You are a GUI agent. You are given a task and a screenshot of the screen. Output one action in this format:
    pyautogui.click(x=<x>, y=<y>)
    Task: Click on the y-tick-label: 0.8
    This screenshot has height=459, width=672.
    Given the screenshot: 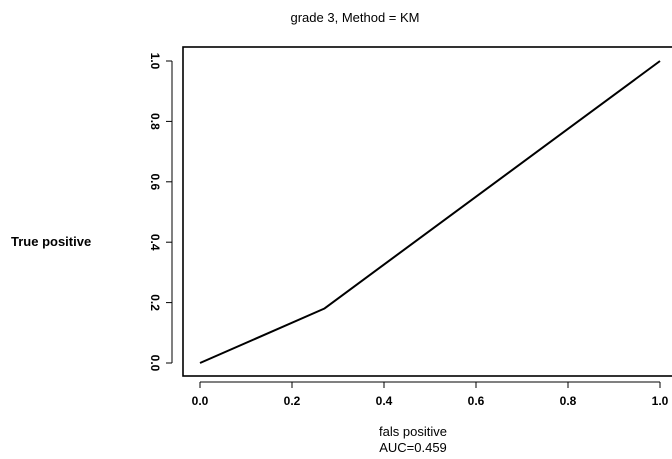 What is the action you would take?
    pyautogui.click(x=155, y=121)
    